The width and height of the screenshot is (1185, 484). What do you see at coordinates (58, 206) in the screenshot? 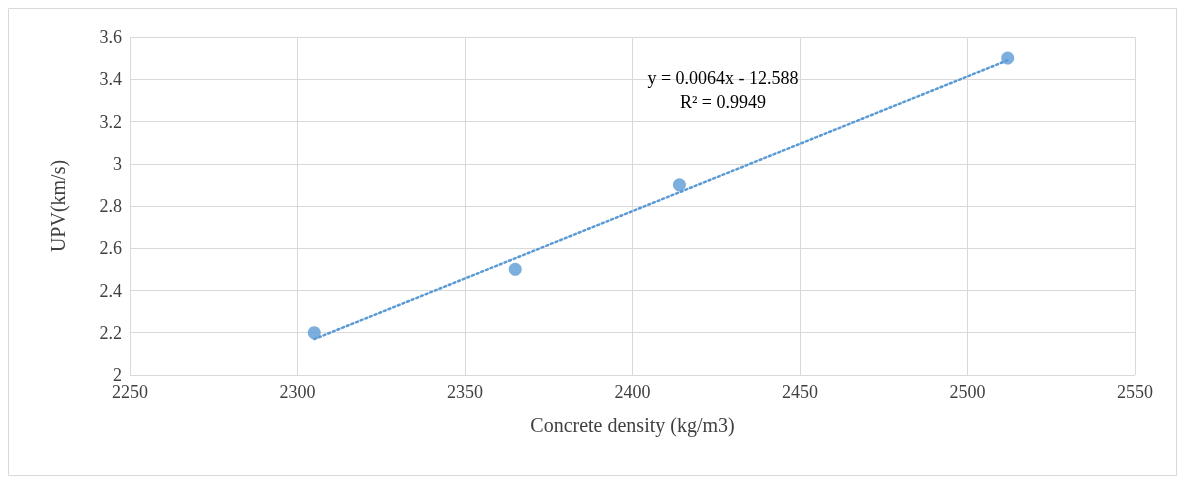
I see `y-axis-title: UPV(km/s)` at bounding box center [58, 206].